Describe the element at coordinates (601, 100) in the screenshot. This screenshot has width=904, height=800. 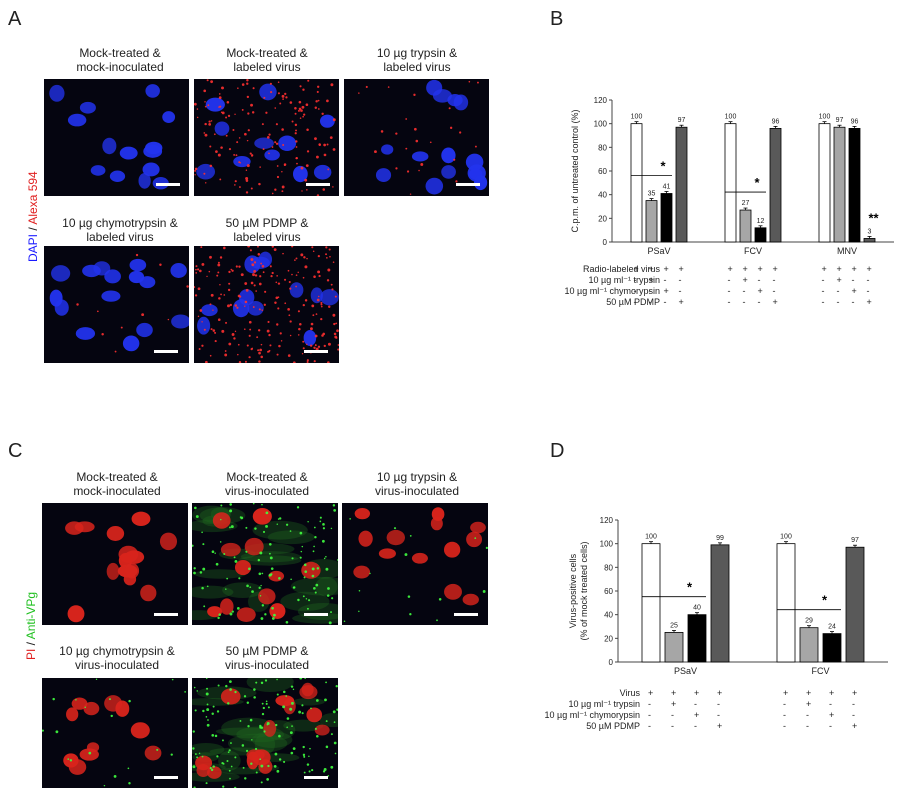
I see `y-tick-label: 120` at that location.